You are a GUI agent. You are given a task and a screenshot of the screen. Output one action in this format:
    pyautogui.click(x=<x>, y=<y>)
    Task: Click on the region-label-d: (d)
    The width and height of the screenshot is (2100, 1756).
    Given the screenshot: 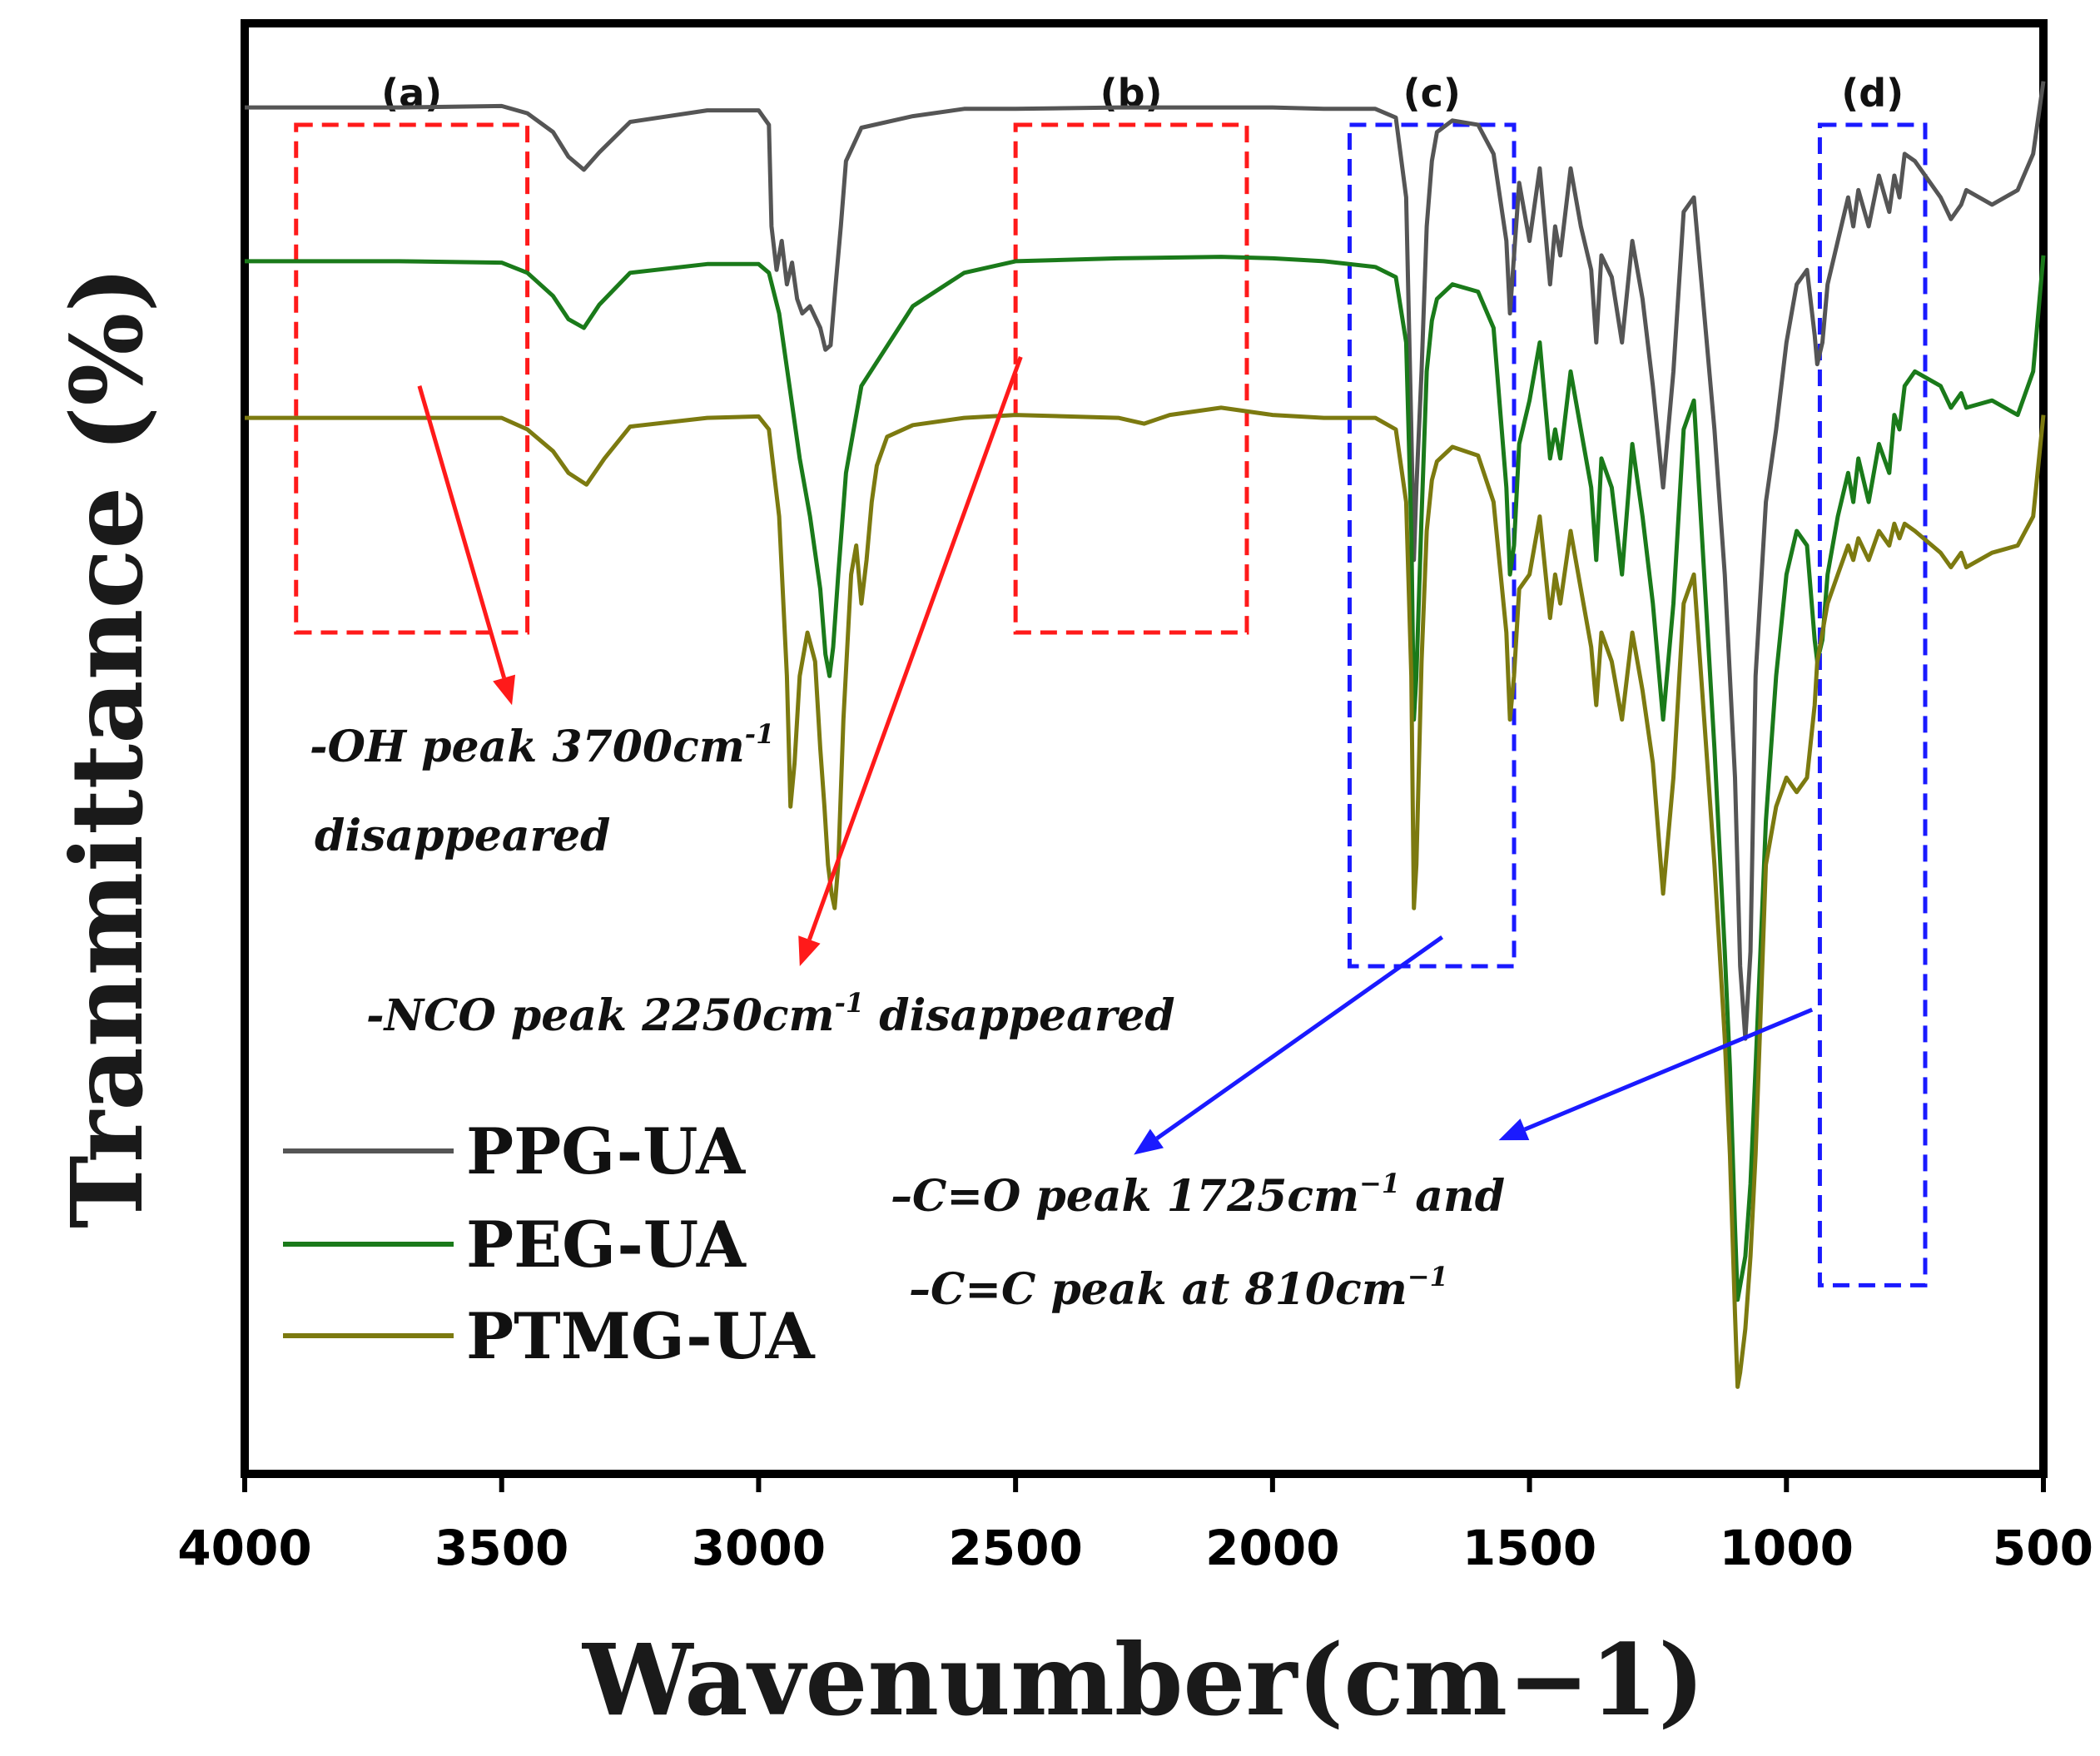 What is the action you would take?
    pyautogui.click(x=1873, y=93)
    